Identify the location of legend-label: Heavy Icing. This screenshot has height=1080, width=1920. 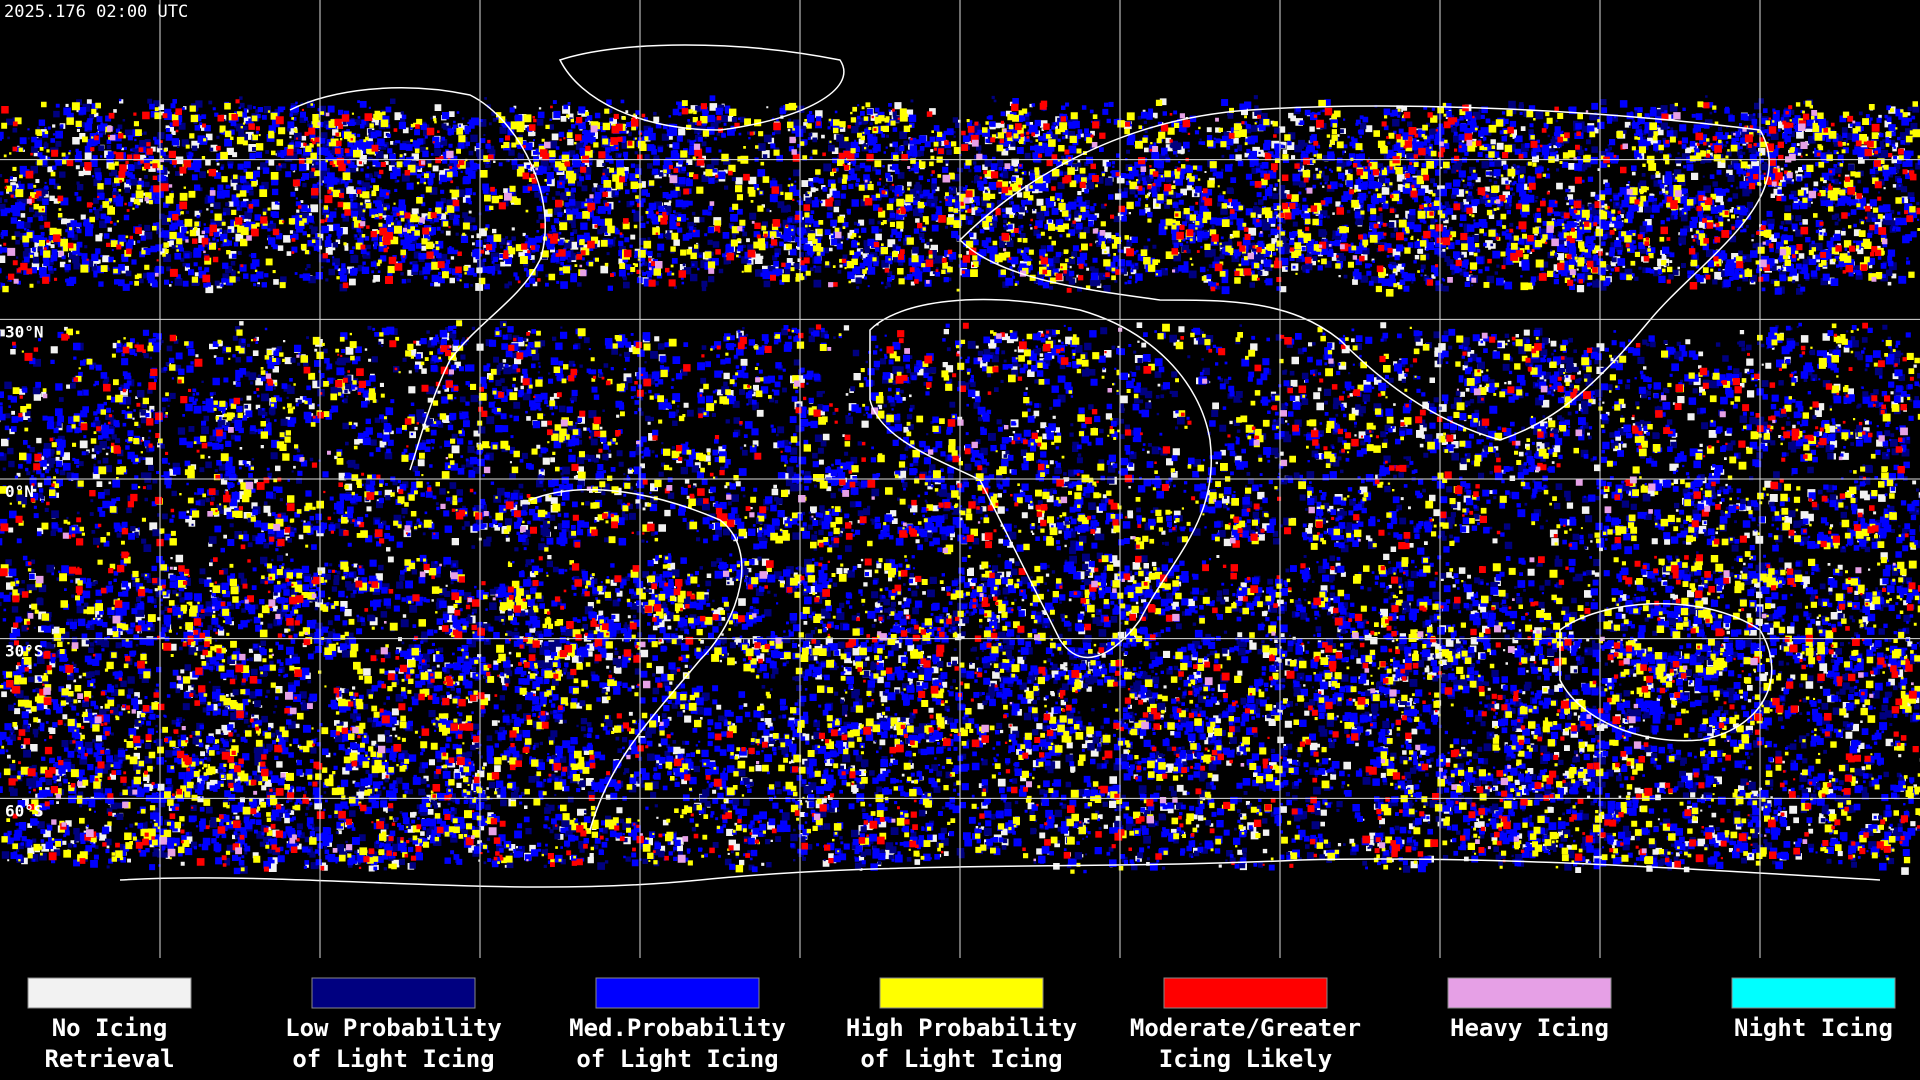
(1529, 1028).